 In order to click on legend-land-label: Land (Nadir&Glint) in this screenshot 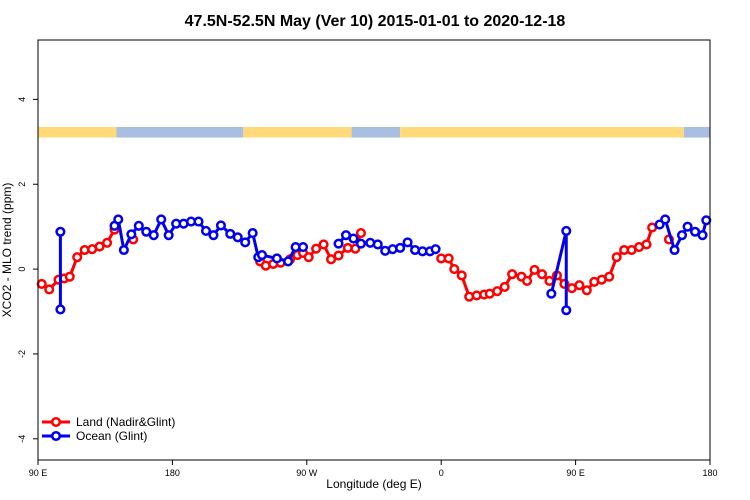, I will do `click(125, 422)`.